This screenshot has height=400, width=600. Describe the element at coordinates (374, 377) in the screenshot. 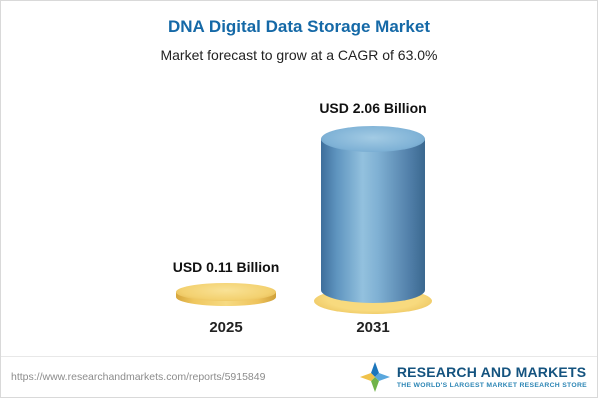

I see `research-and-markets-logo-icon` at that location.